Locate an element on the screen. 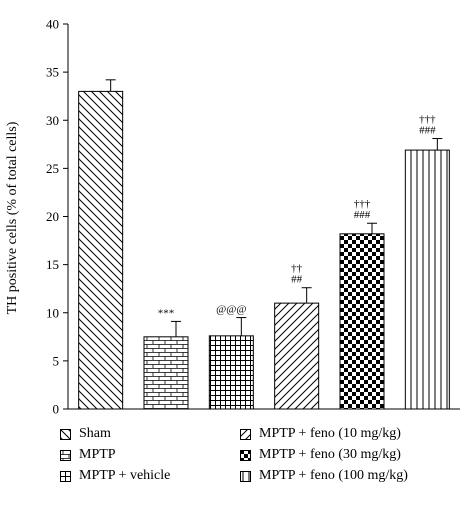 This screenshot has height=513, width=474. y-tick-label: 30 is located at coordinates (52, 120).